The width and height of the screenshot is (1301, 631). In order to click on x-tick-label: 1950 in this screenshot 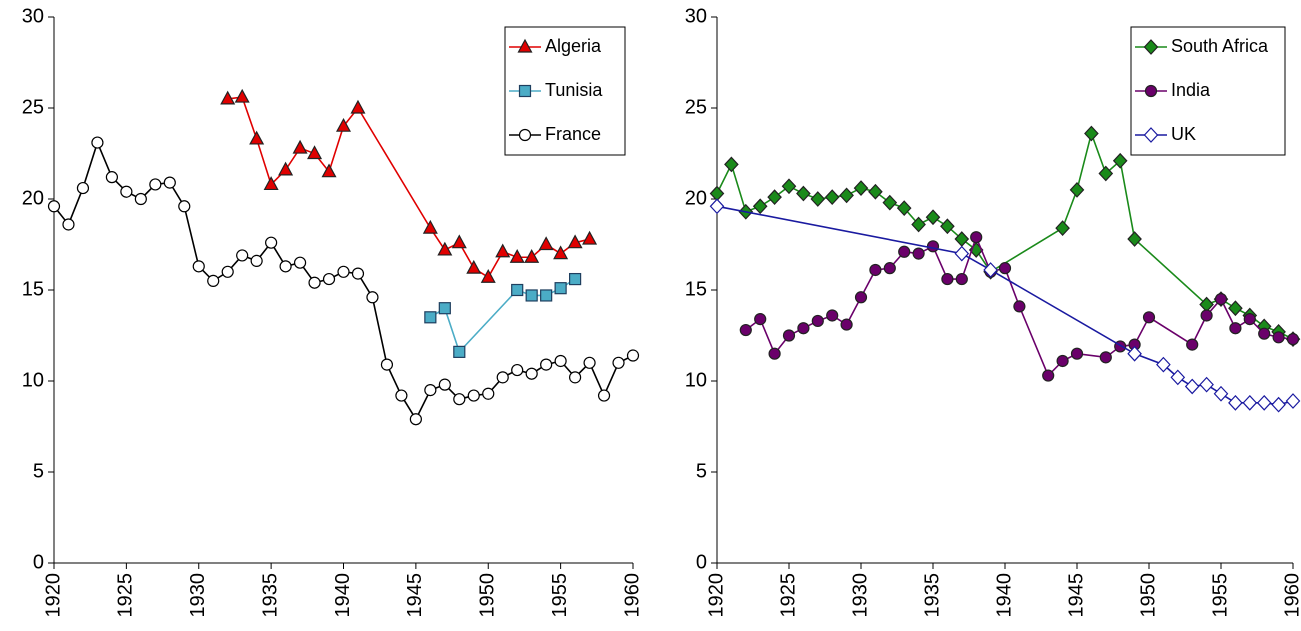, I will do `click(488, 595)`.